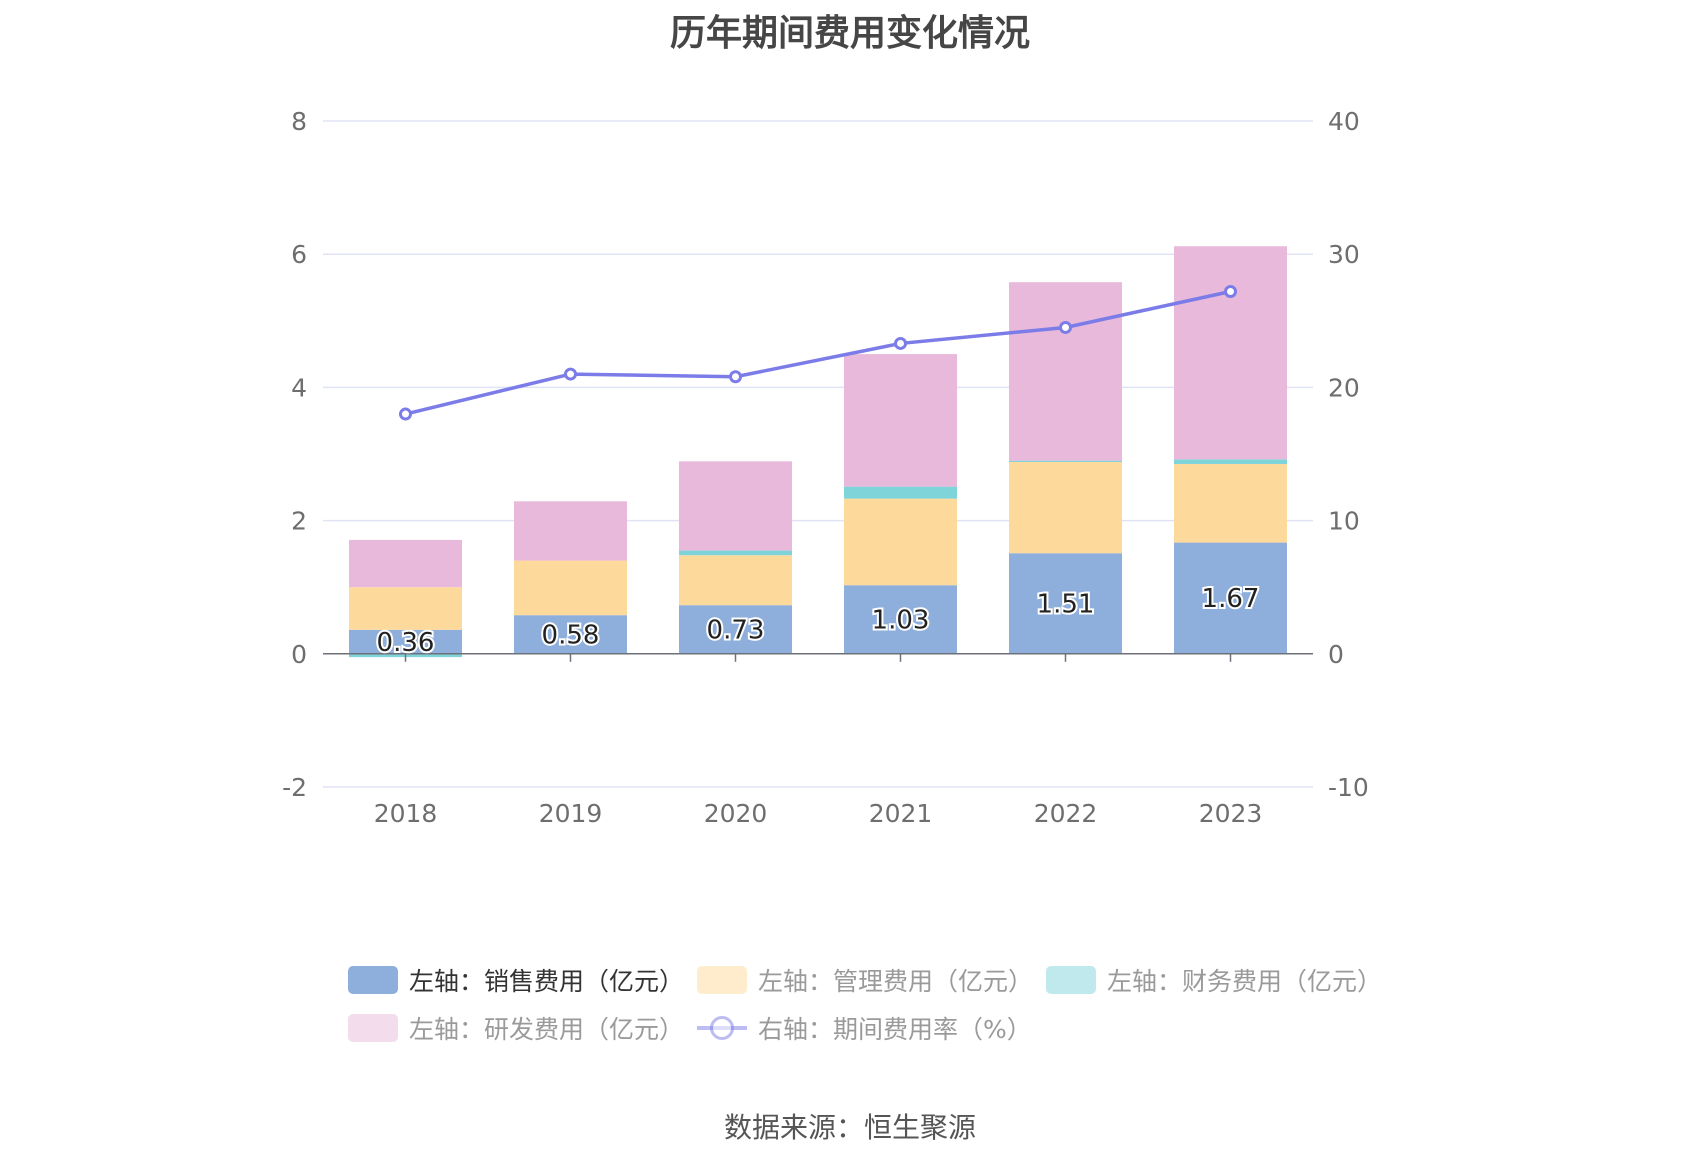  Describe the element at coordinates (1066, 813) in the screenshot. I see `x-tick-label: 2022` at that location.